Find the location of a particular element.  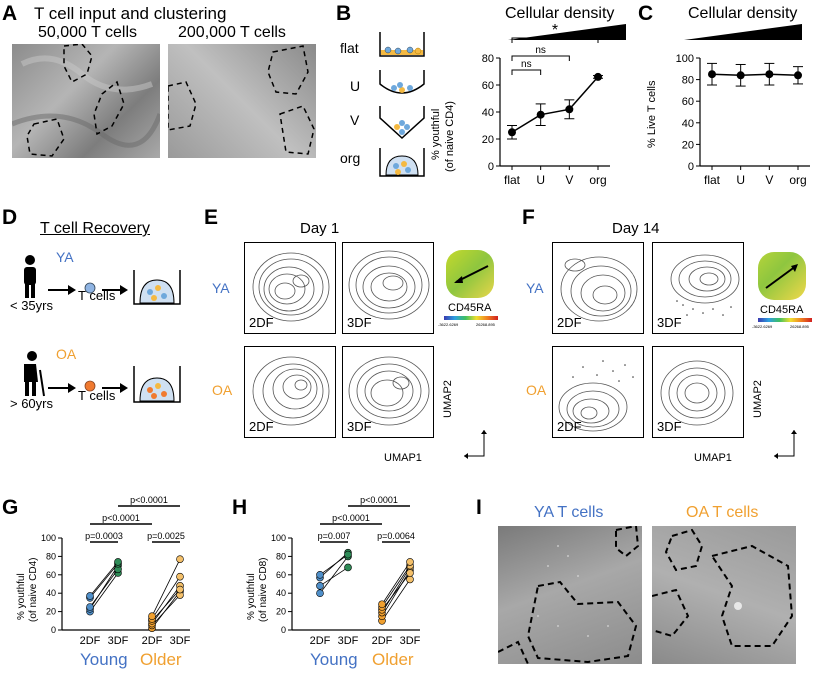

panel-b-ylabel-1: % youthful is located at coordinates (436, 134).